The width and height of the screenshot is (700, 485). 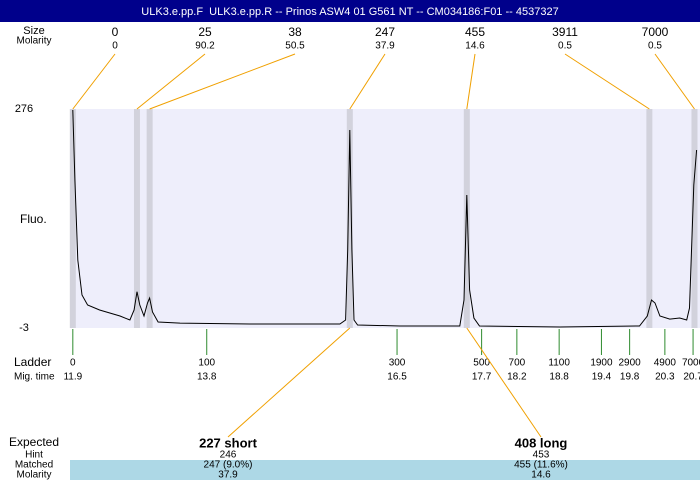 I want to click on ladder-size: 100, so click(x=206, y=363).